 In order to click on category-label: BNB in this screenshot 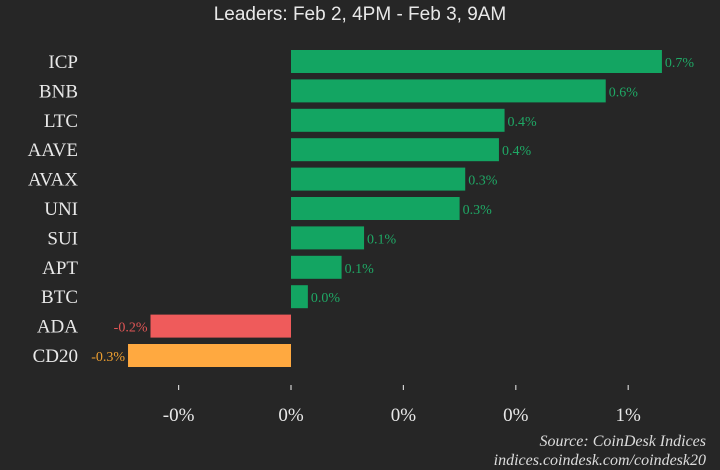, I will do `click(58, 91)`.